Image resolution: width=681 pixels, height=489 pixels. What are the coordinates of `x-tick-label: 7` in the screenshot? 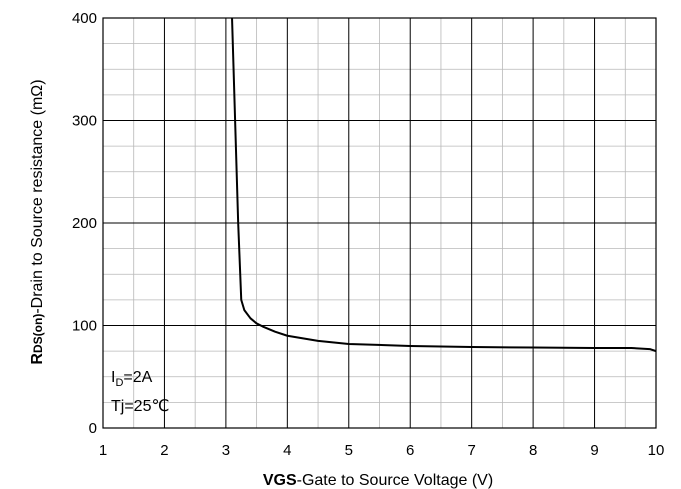 It's located at (471, 450).